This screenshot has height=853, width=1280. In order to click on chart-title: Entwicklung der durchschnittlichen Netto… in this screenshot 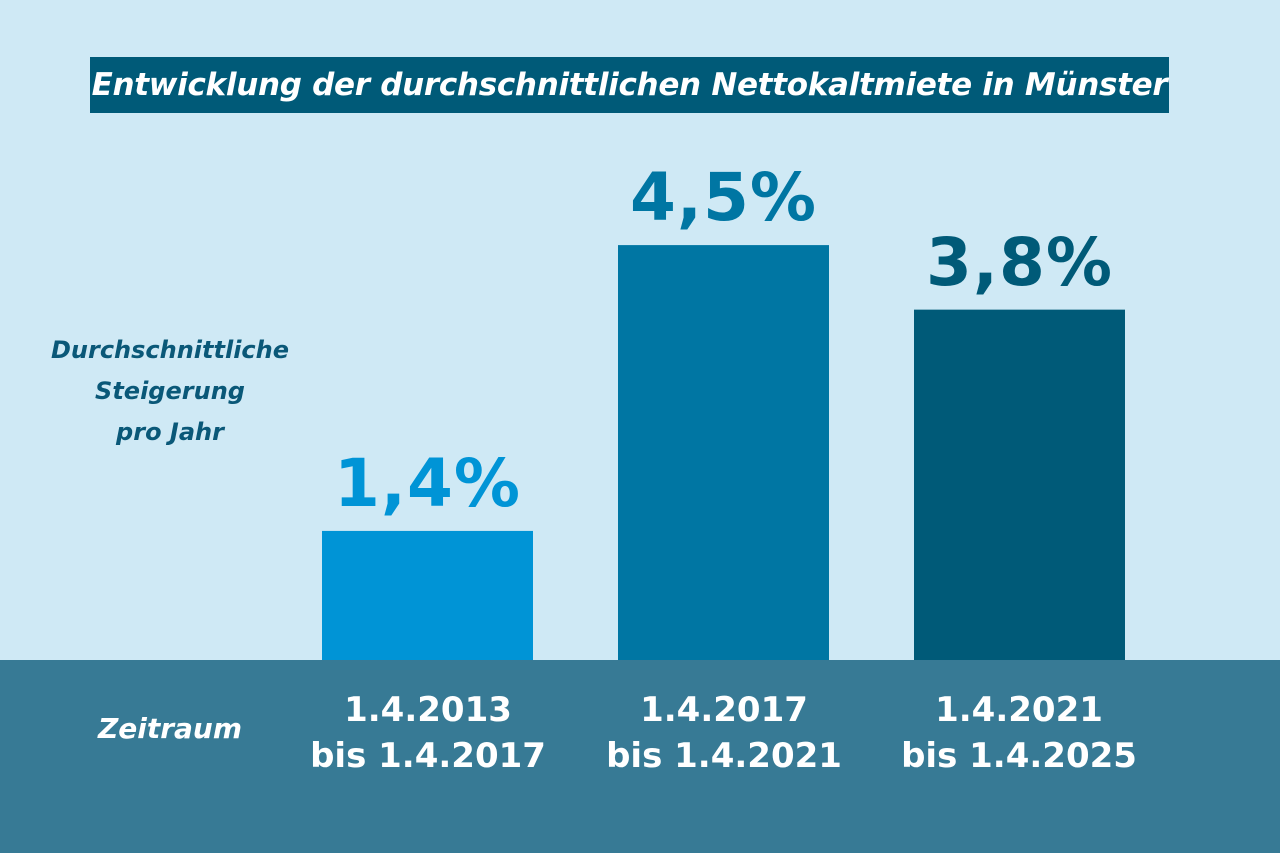, I will do `click(629, 85)`.